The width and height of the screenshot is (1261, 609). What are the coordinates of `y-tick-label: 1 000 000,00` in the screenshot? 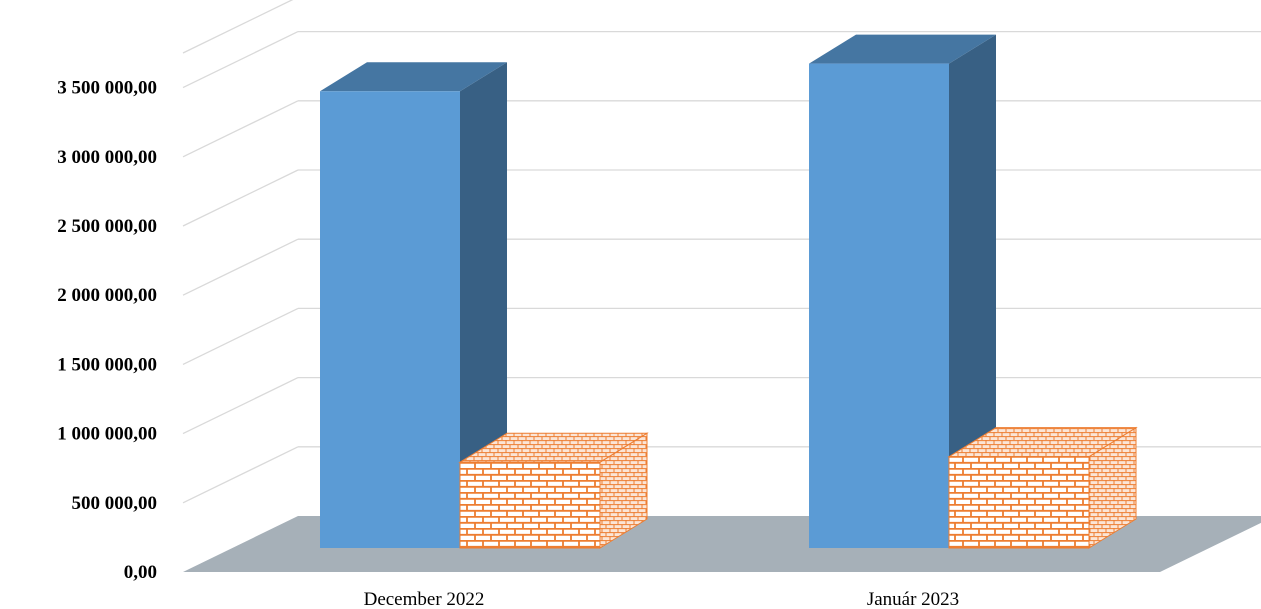 It's located at (107, 434).